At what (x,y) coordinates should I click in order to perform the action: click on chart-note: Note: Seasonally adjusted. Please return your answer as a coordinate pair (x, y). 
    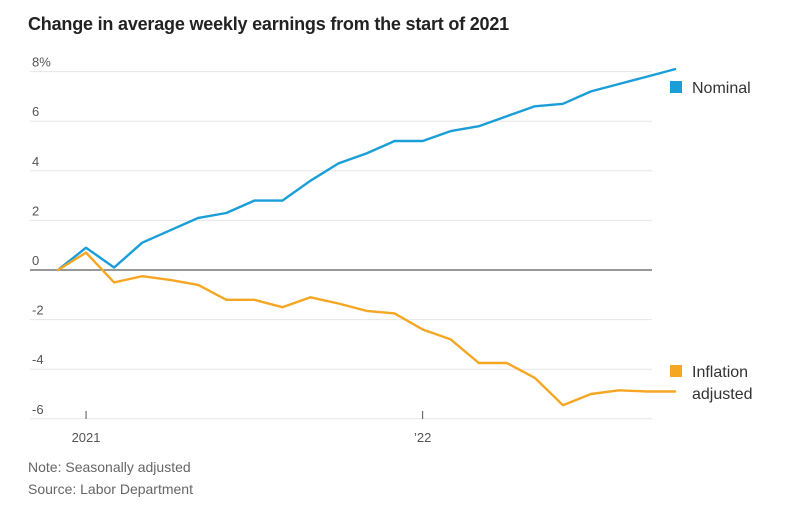
    Looking at the image, I should click on (109, 467).